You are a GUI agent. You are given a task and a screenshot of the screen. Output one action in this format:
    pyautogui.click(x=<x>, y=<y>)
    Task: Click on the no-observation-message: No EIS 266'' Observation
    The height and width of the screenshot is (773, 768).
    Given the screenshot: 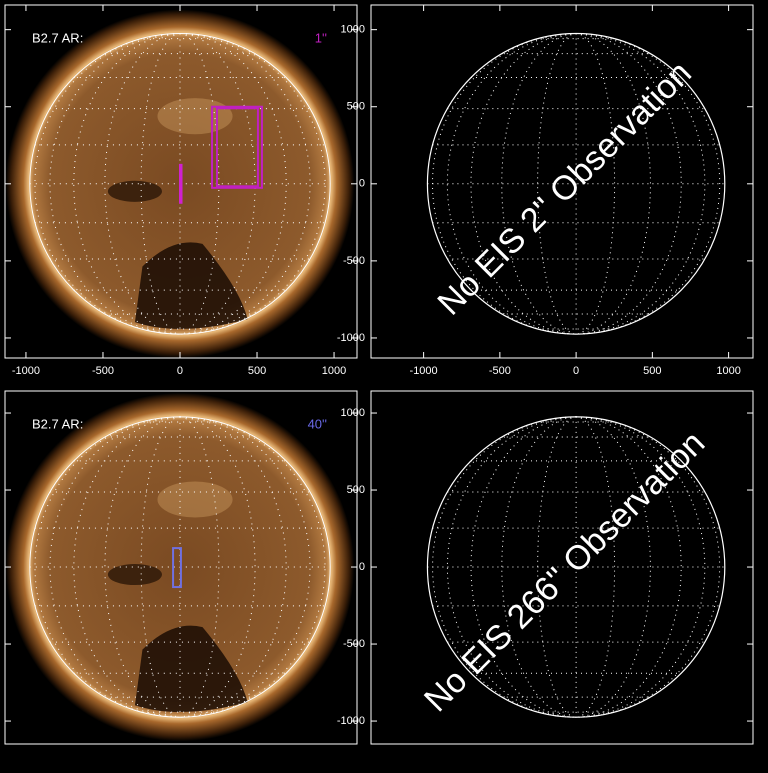 What is the action you would take?
    pyautogui.click(x=564, y=571)
    